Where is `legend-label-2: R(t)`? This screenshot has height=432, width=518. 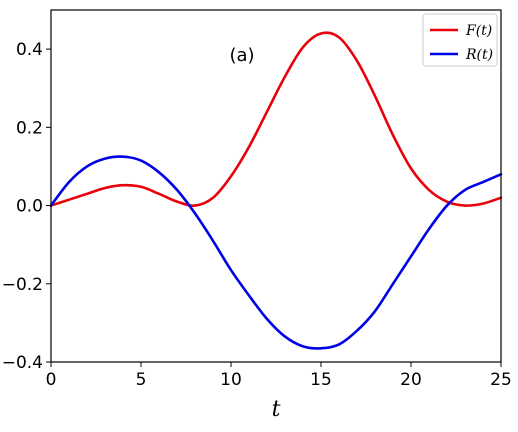 legend-label-2: R(t) is located at coordinates (479, 55).